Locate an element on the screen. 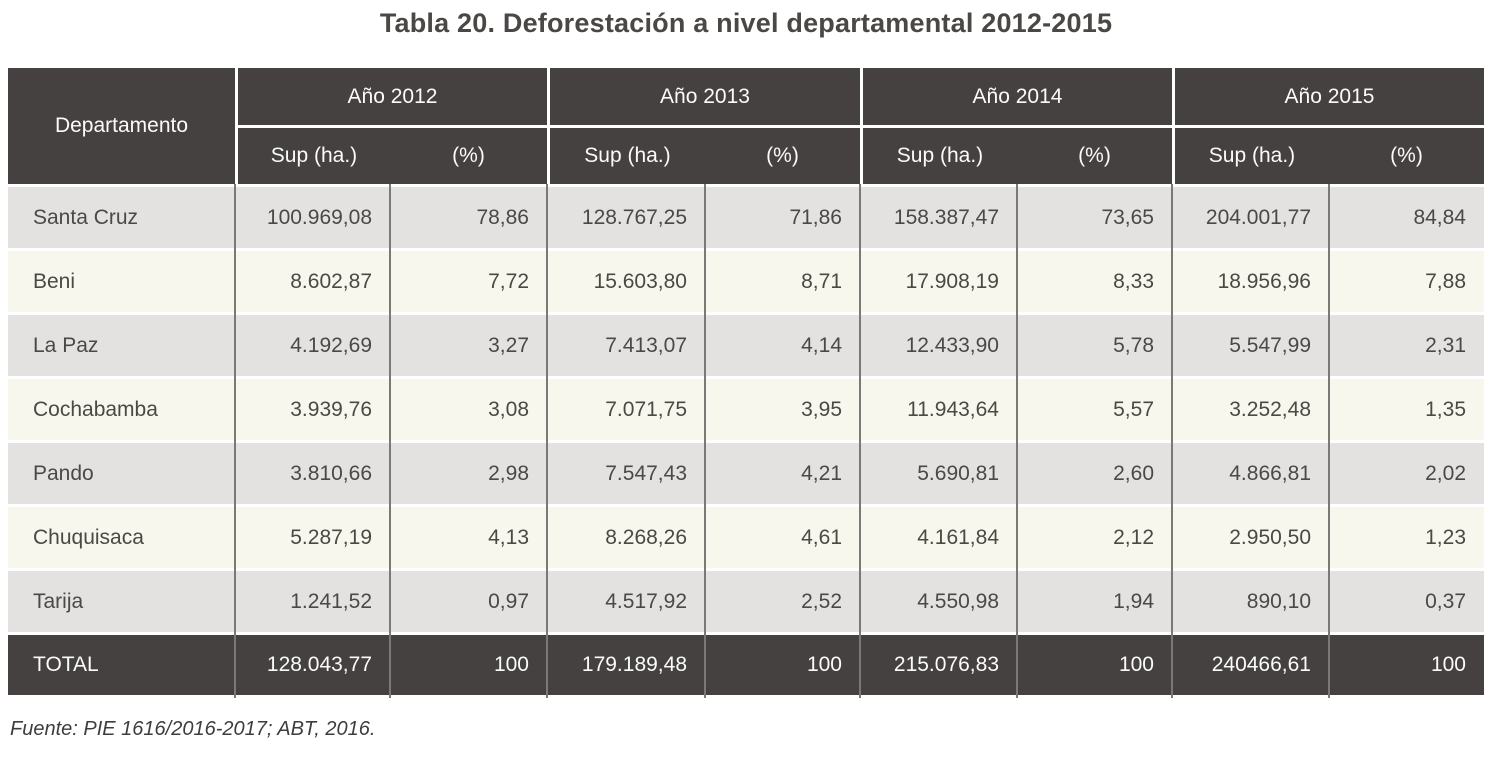 The width and height of the screenshot is (1492, 758). cell-value: 2,52 is located at coordinates (782, 601).